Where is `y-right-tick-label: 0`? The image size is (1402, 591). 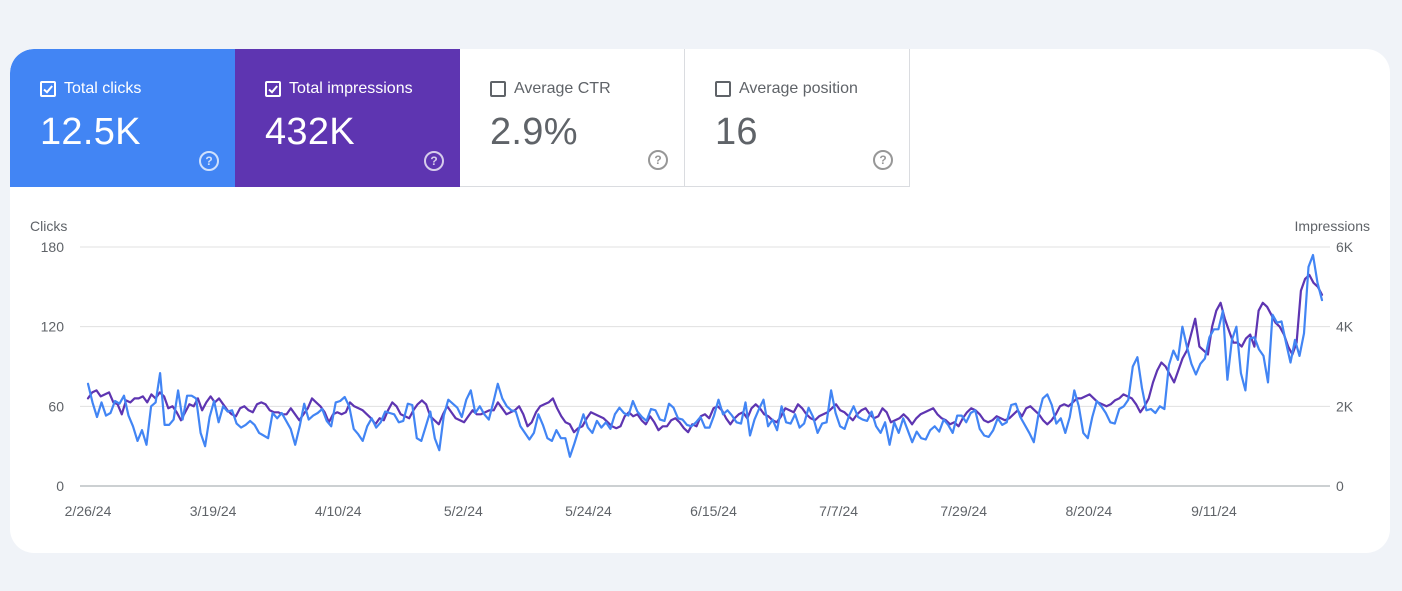 y-right-tick-label: 0 is located at coordinates (1340, 486).